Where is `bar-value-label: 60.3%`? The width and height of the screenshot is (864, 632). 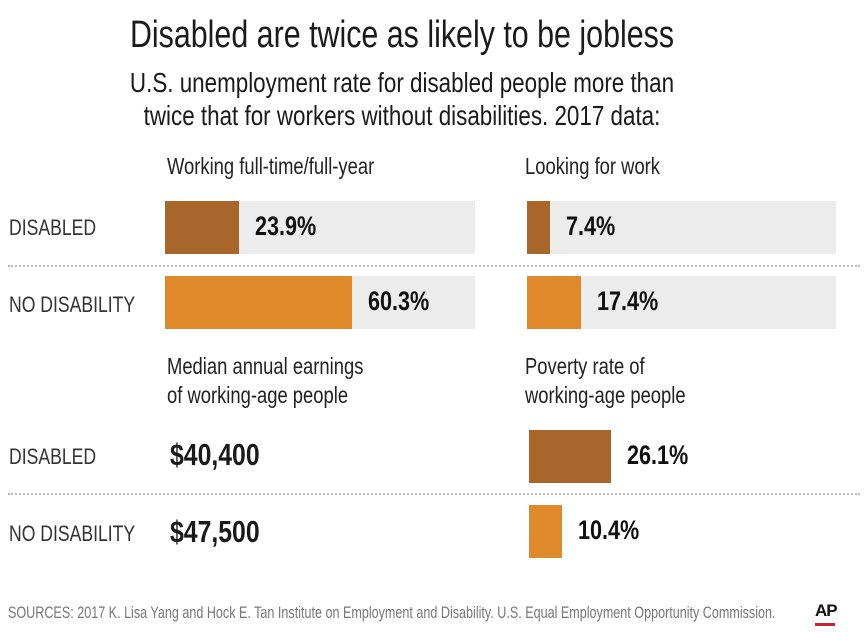 bar-value-label: 60.3% is located at coordinates (398, 301).